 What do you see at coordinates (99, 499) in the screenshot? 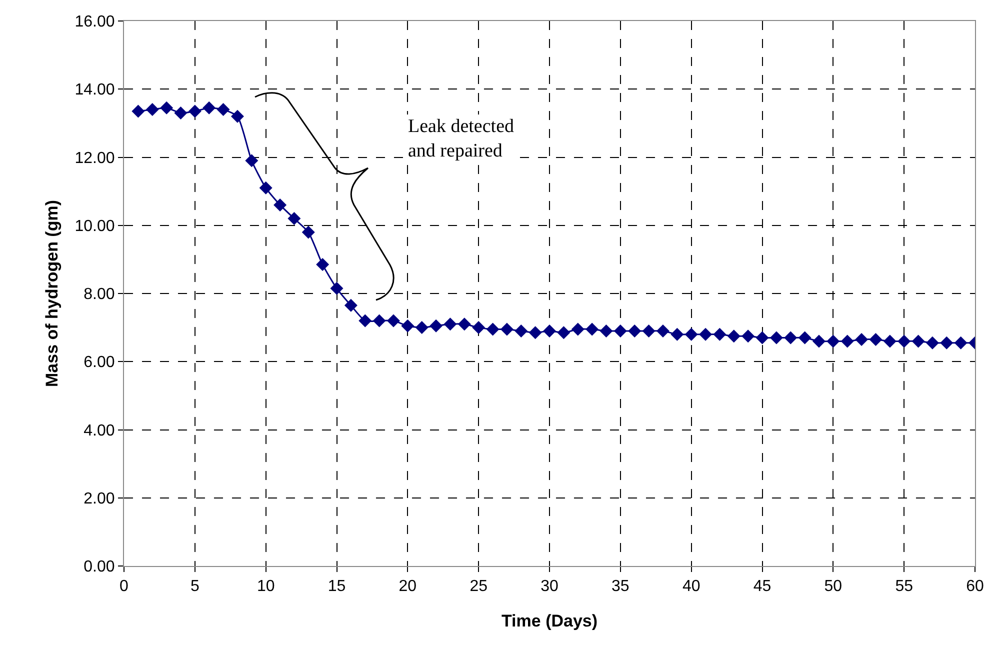
I see `y-tick-label: 2.00` at bounding box center [99, 499].